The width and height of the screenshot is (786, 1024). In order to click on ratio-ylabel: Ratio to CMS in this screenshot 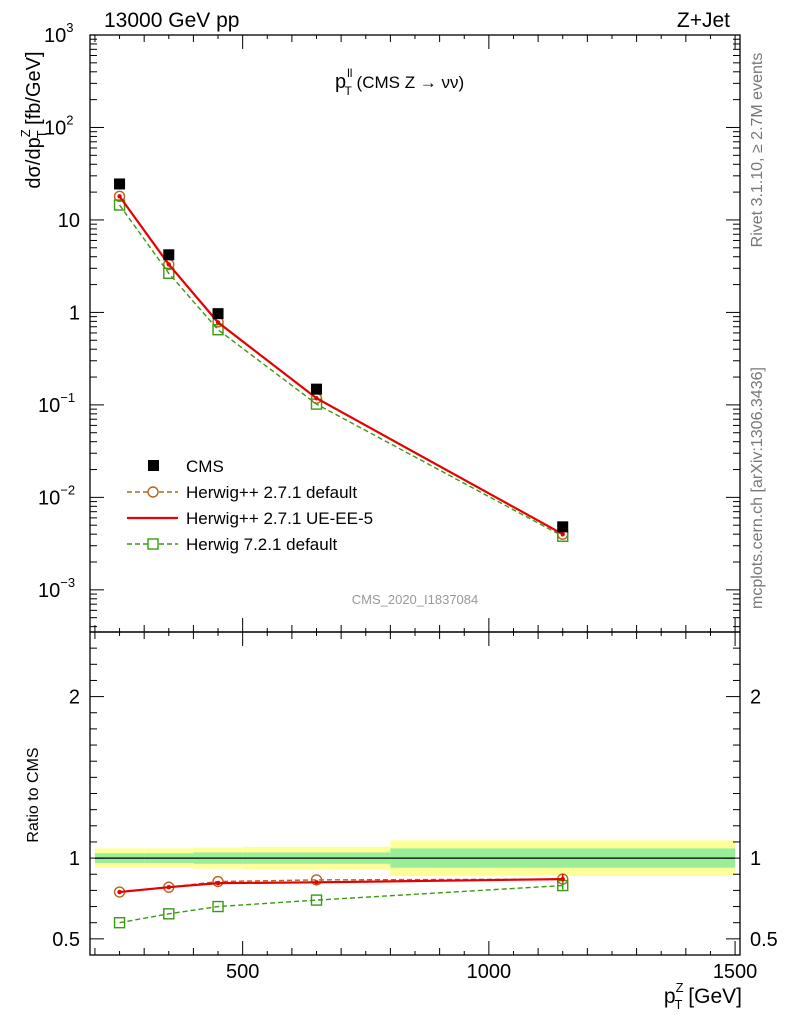, I will do `click(33, 794)`.